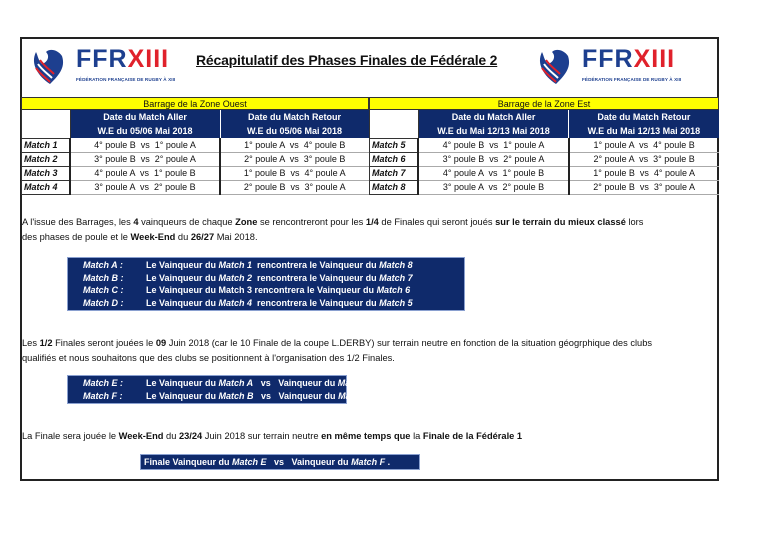 This screenshot has height=543, width=768. I want to click on match-label: Match 3, so click(46, 173).